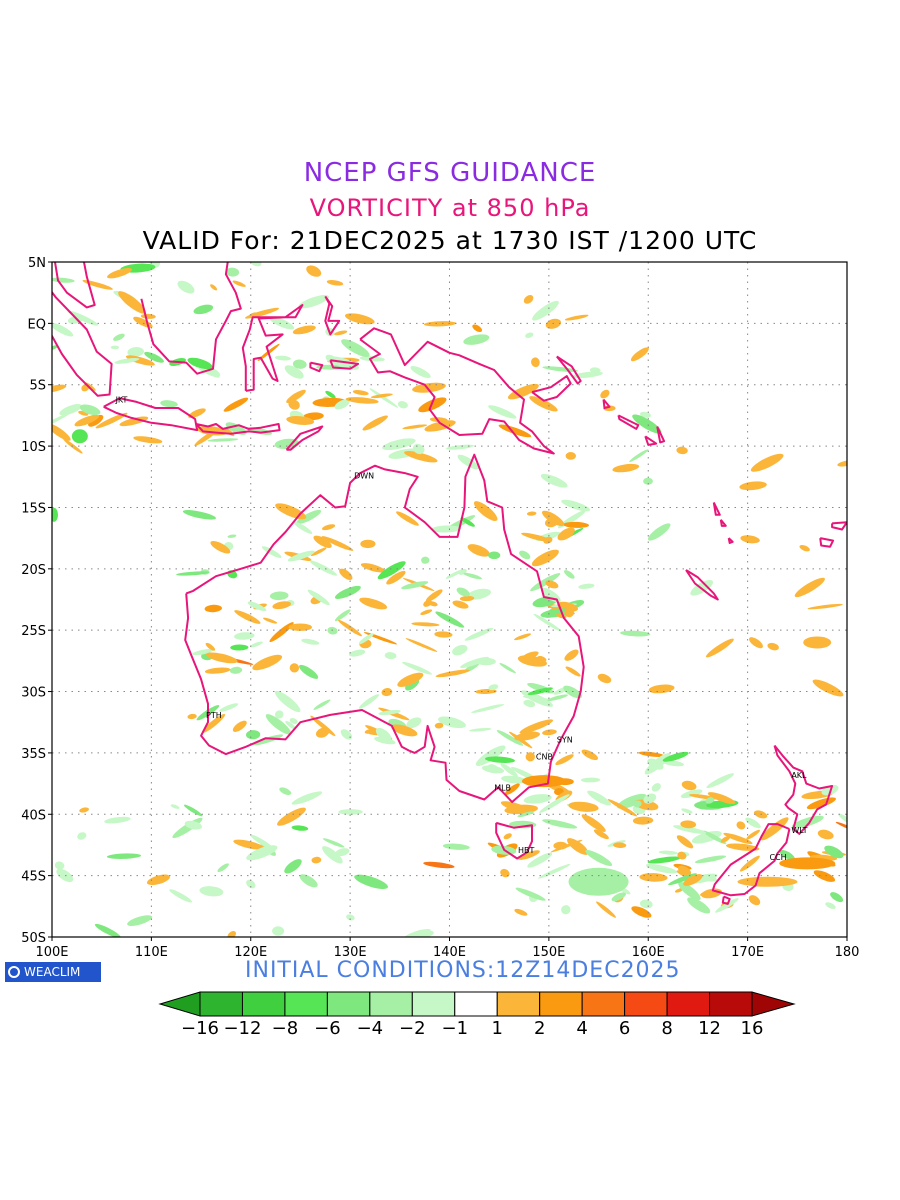  I want to click on colorbar-label: 12, so click(709, 1028).